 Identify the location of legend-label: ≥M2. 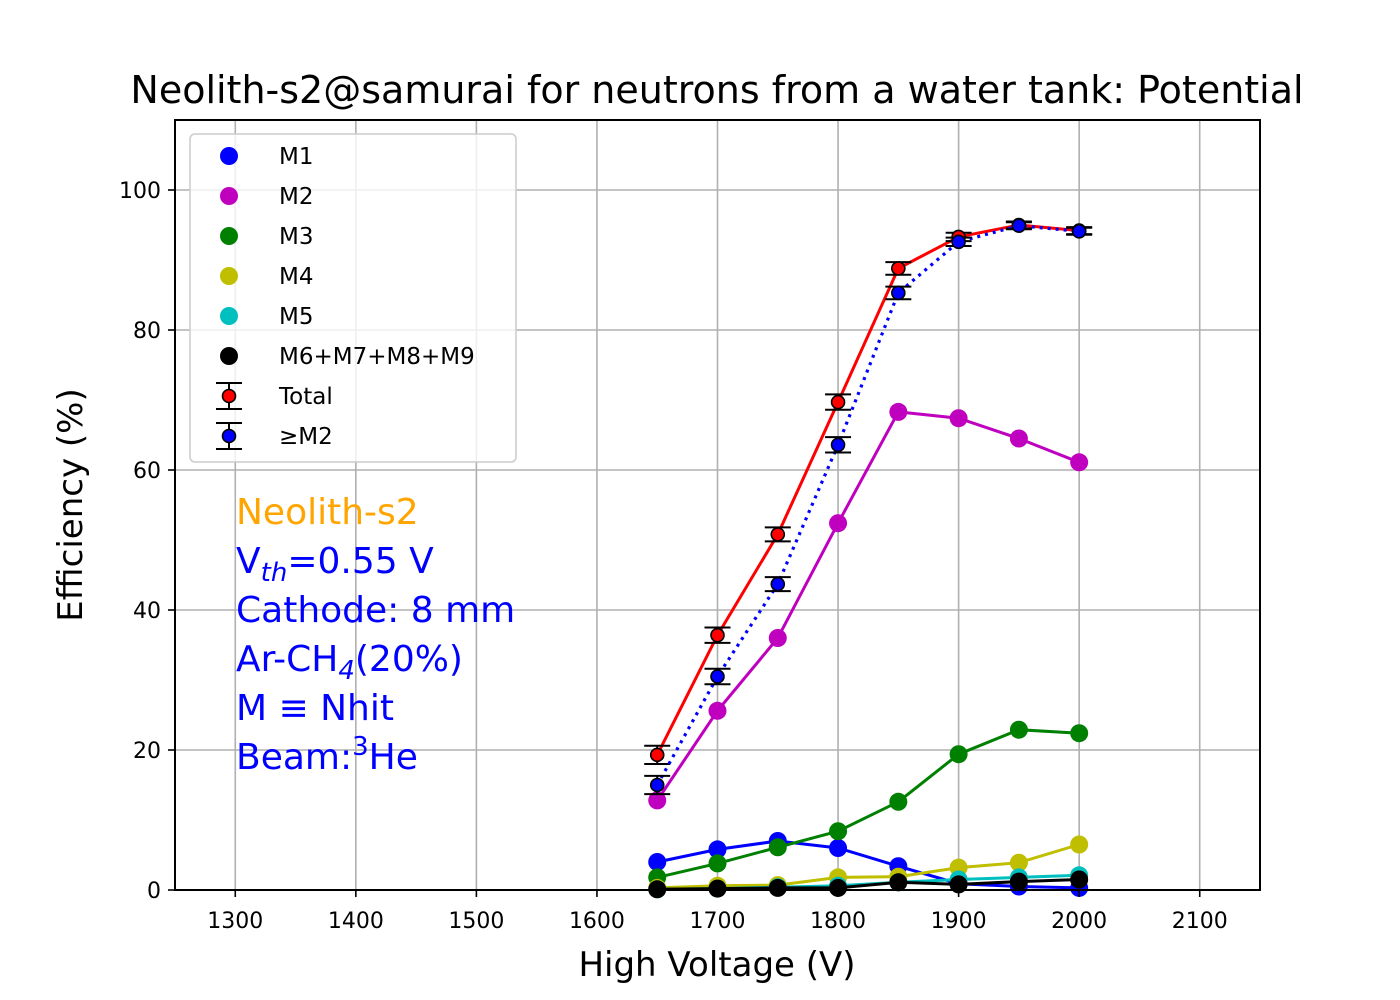
(306, 437).